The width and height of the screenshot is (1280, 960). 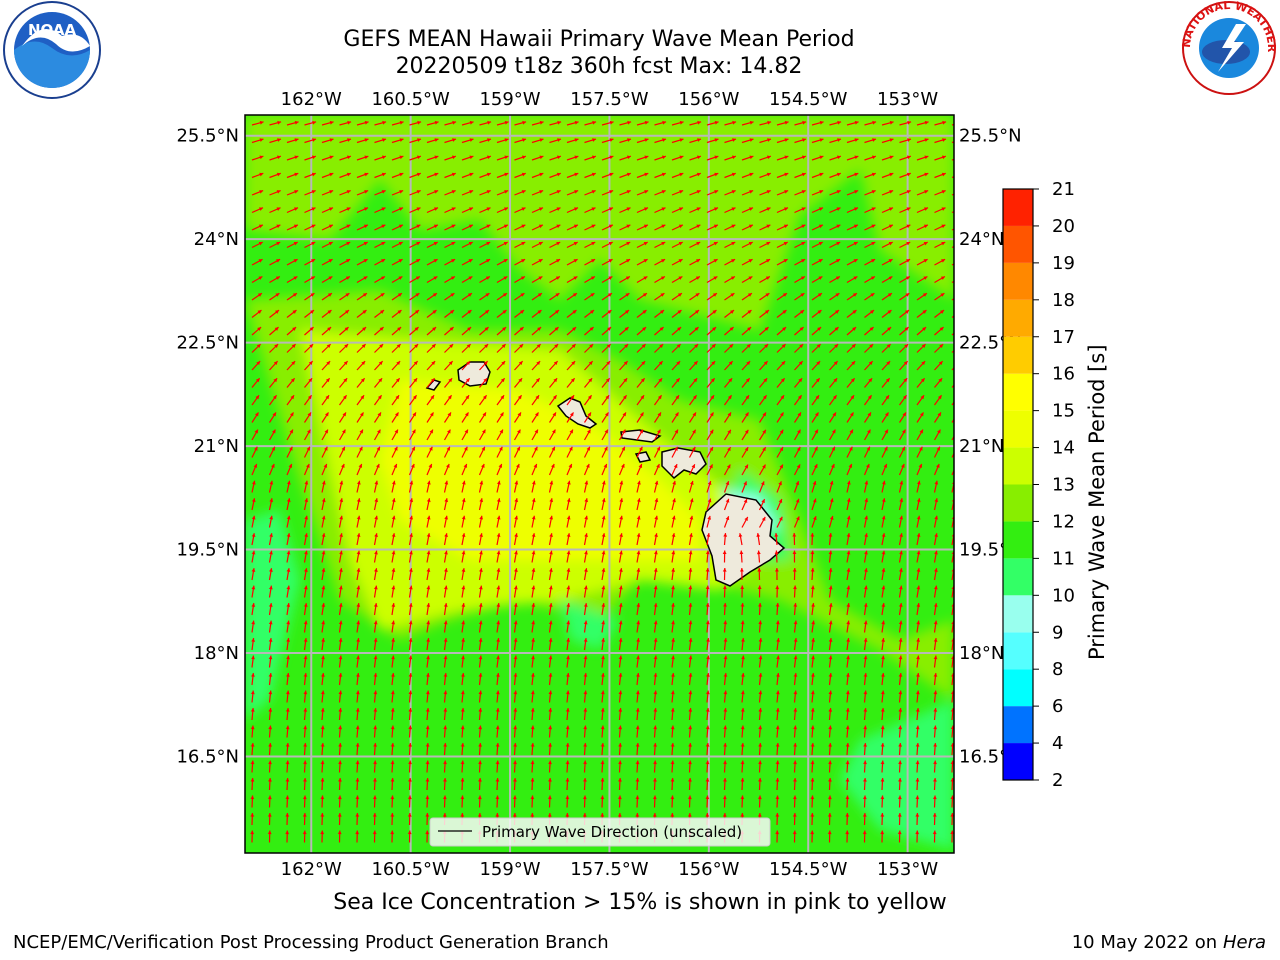 I want to click on colorbar-tick-label: 21, so click(x=1063, y=189).